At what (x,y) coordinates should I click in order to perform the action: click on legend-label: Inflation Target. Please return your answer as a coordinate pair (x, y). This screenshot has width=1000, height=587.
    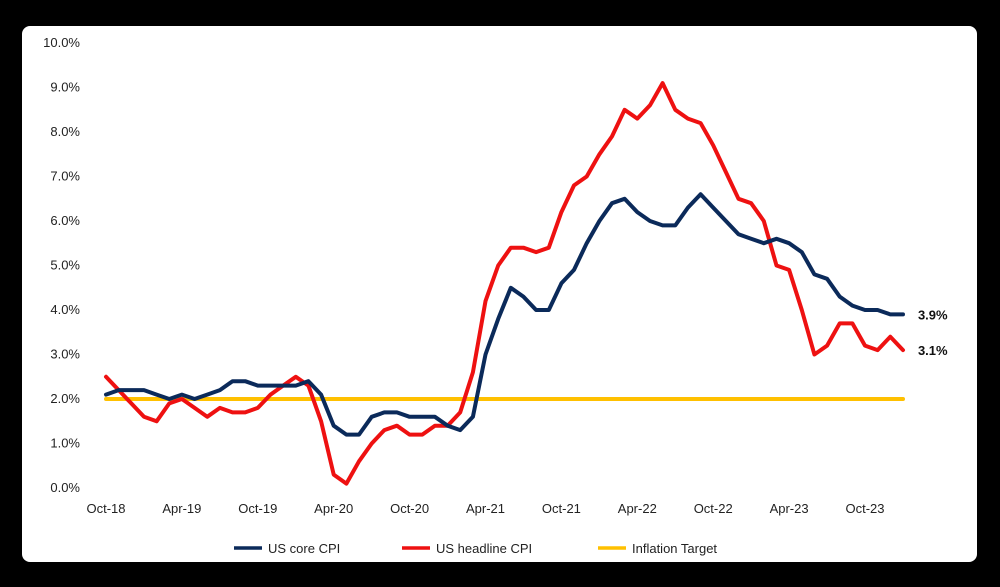
    Looking at the image, I should click on (674, 548).